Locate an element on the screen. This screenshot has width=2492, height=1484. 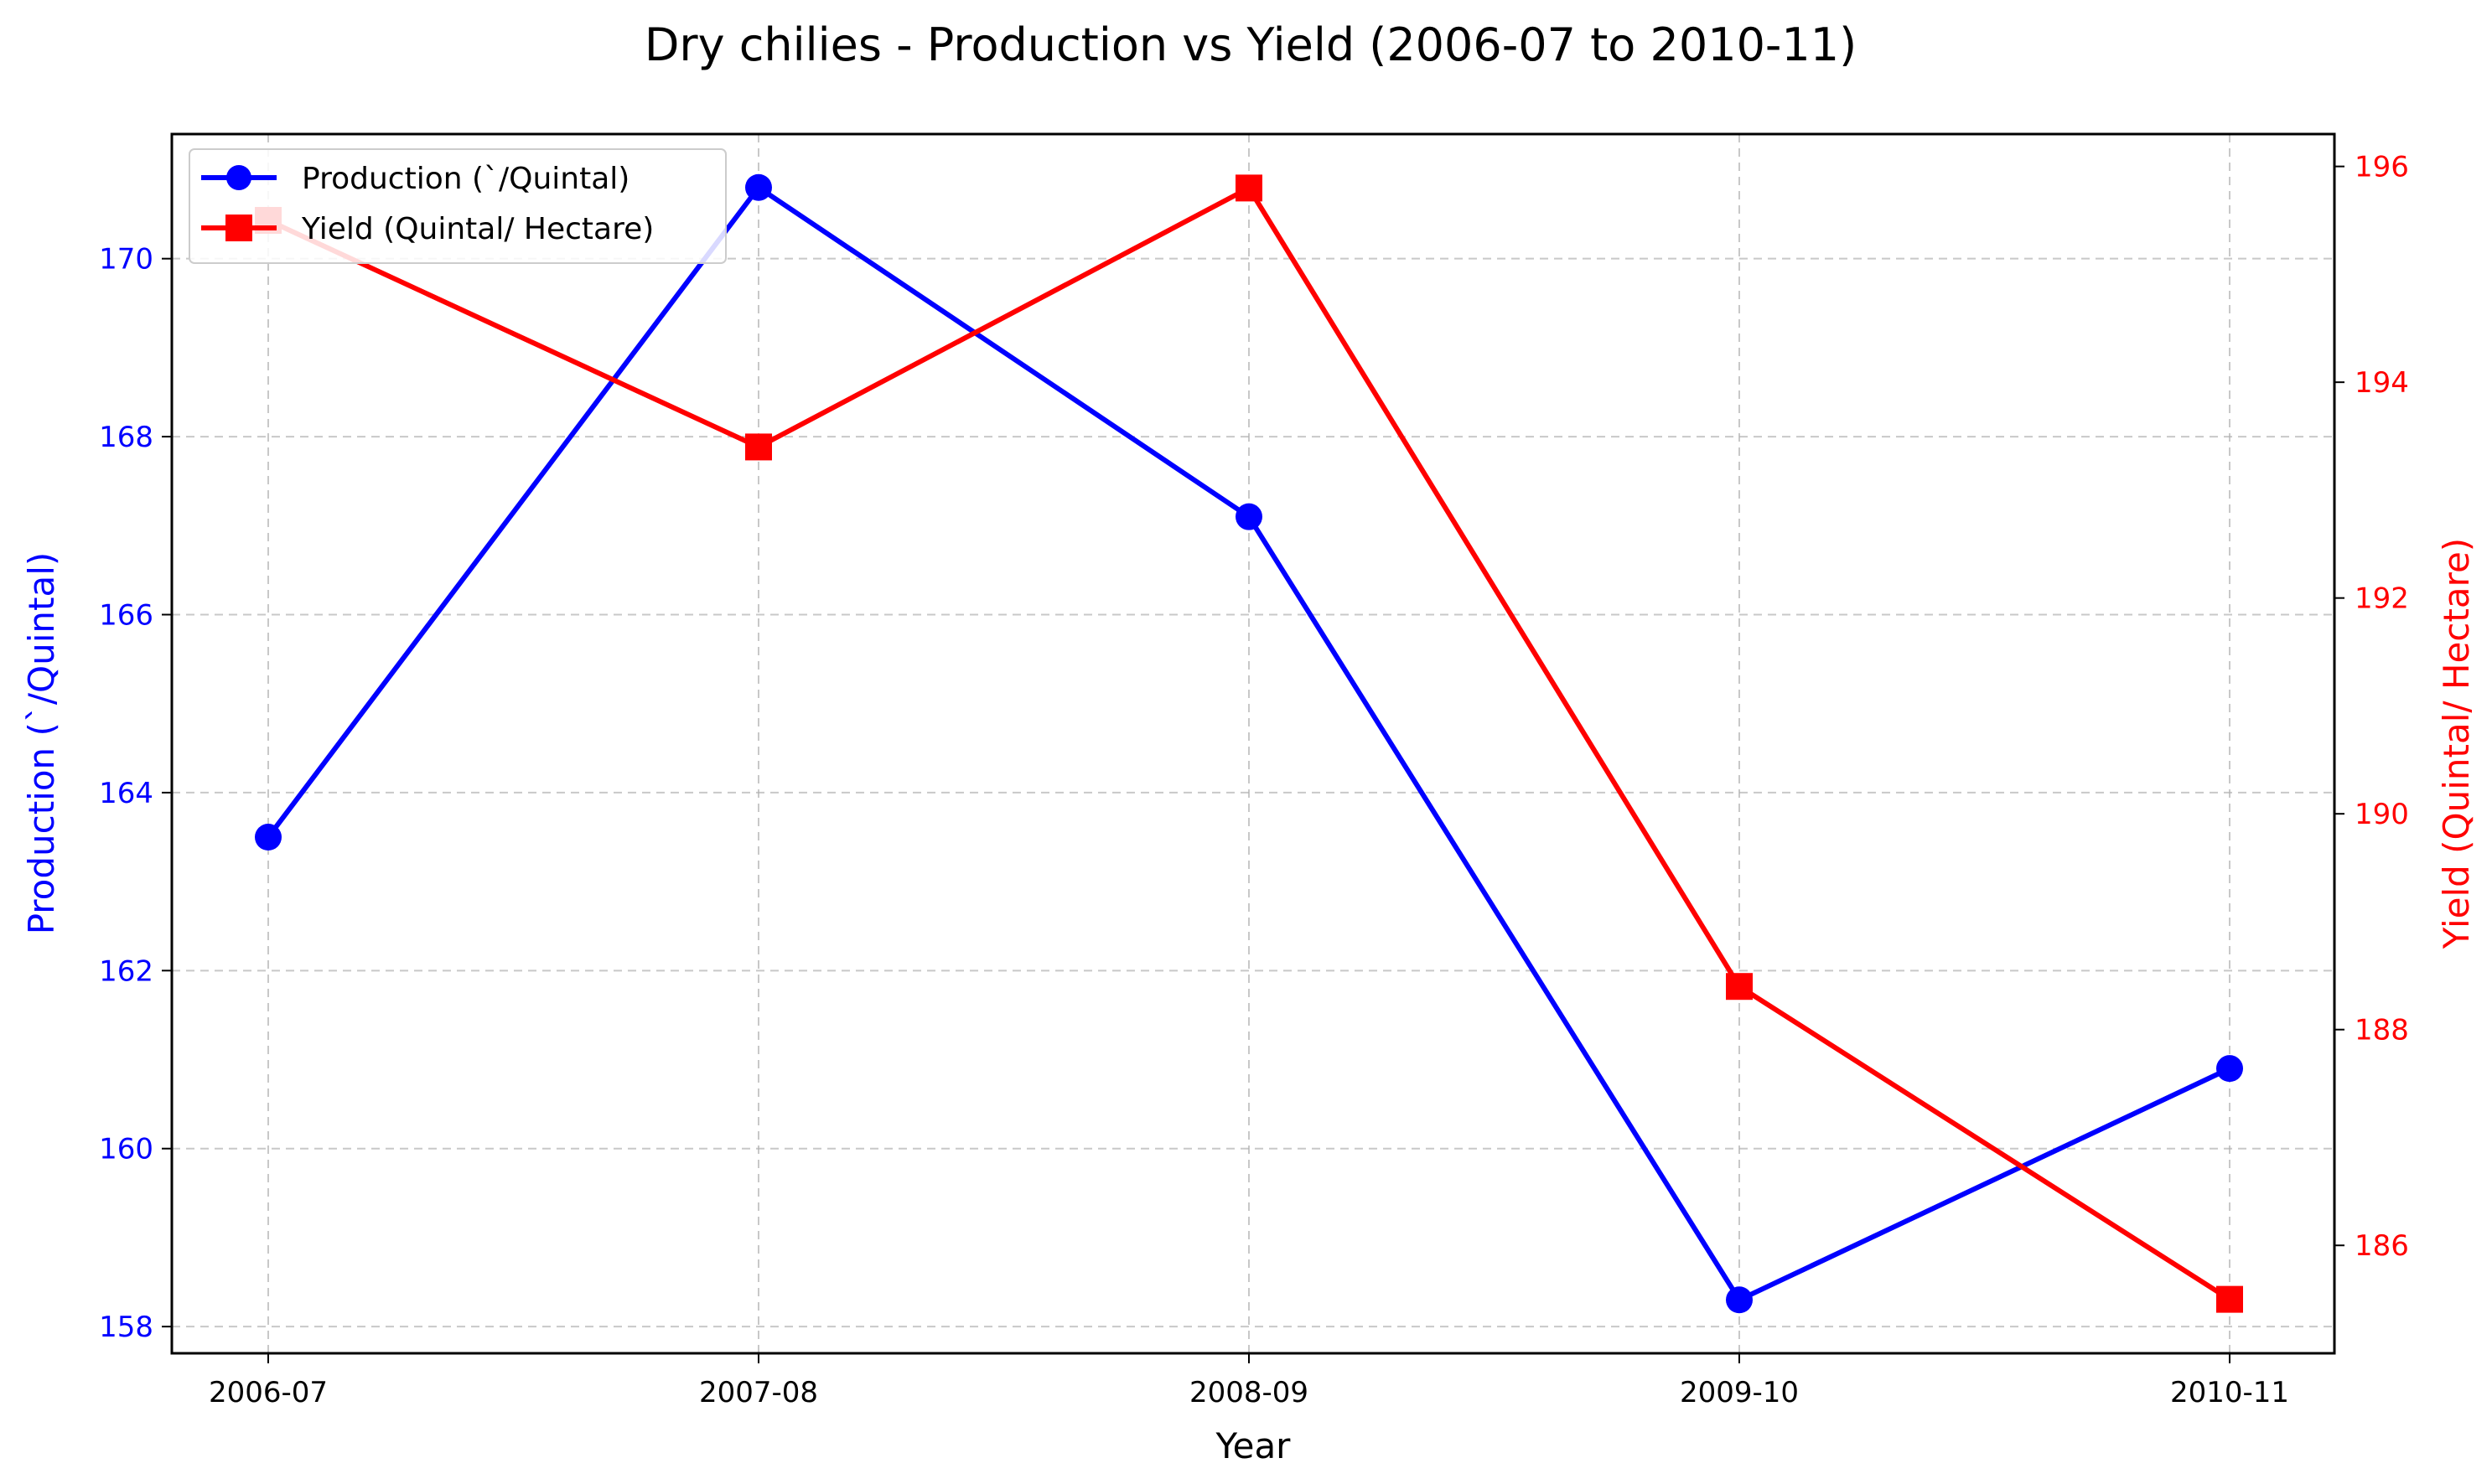
right-y-tick-label: 186 is located at coordinates (2382, 1246).